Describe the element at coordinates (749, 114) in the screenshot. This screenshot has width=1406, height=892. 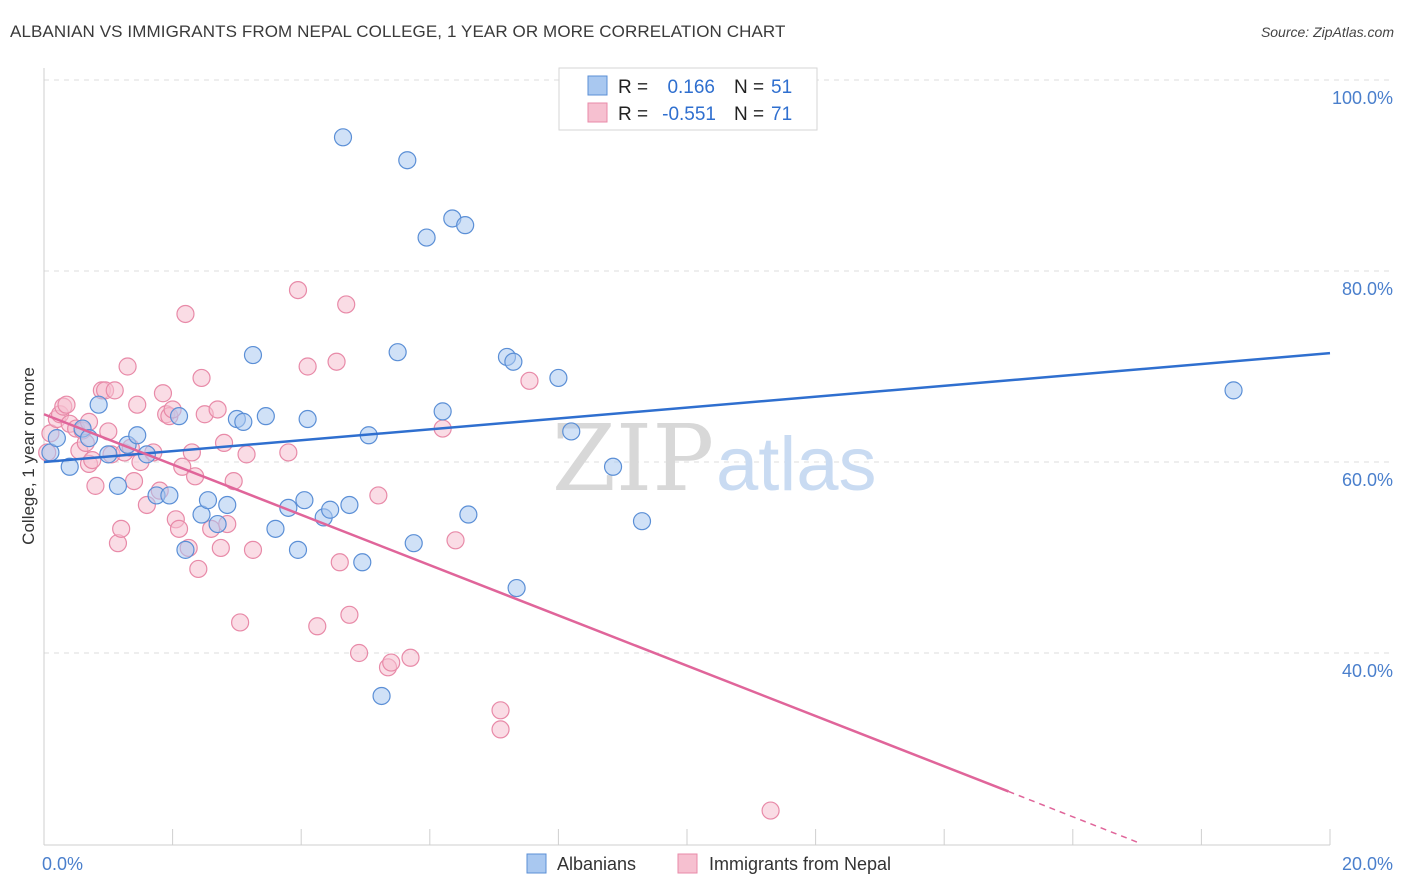
I see `legend-n-label-2: N =` at that location.